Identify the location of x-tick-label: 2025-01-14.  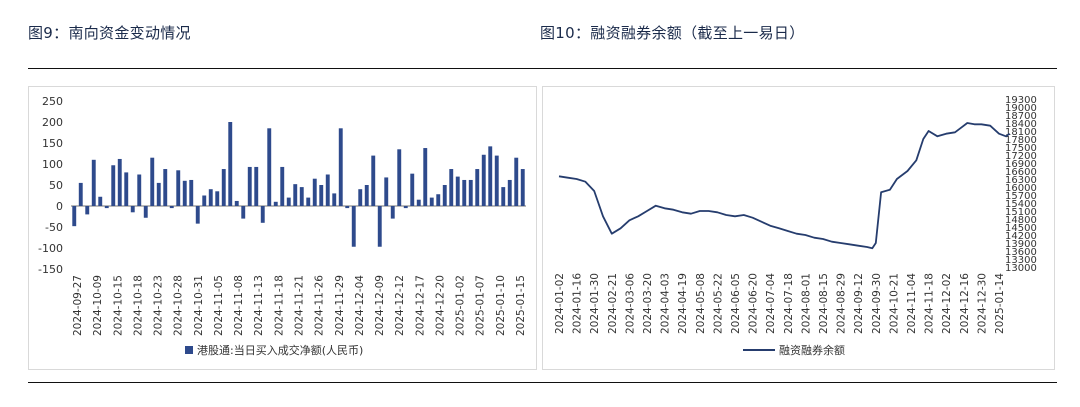
(1000, 303).